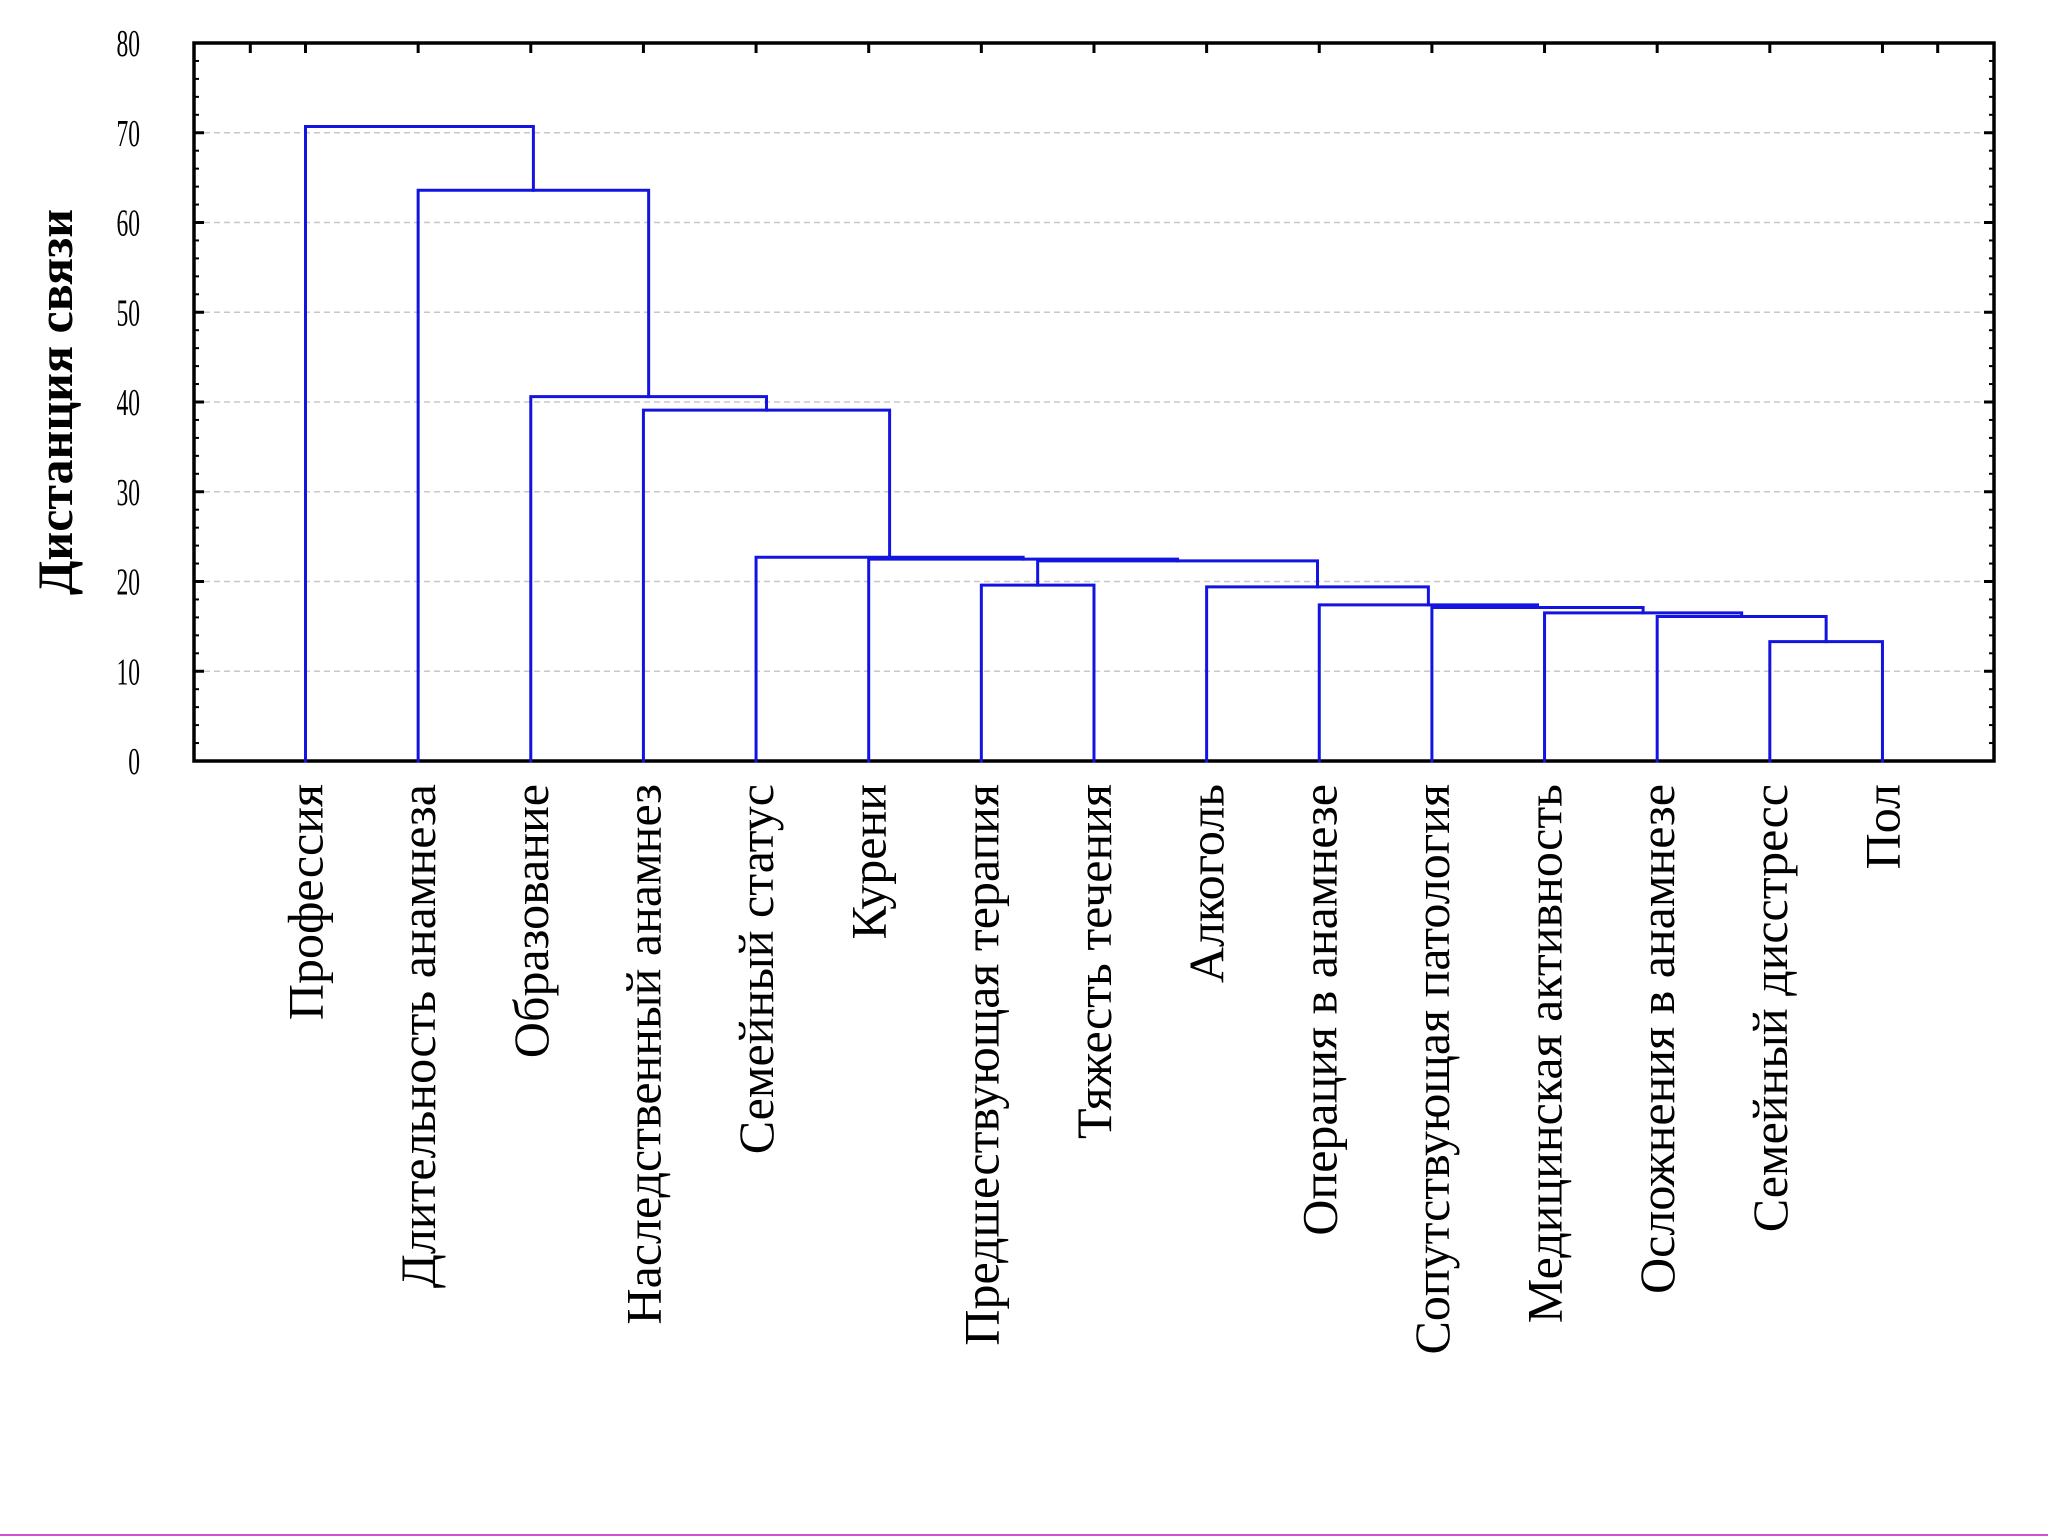  I want to click on leaf-label: Предшествующая терапия, so click(981, 1065).